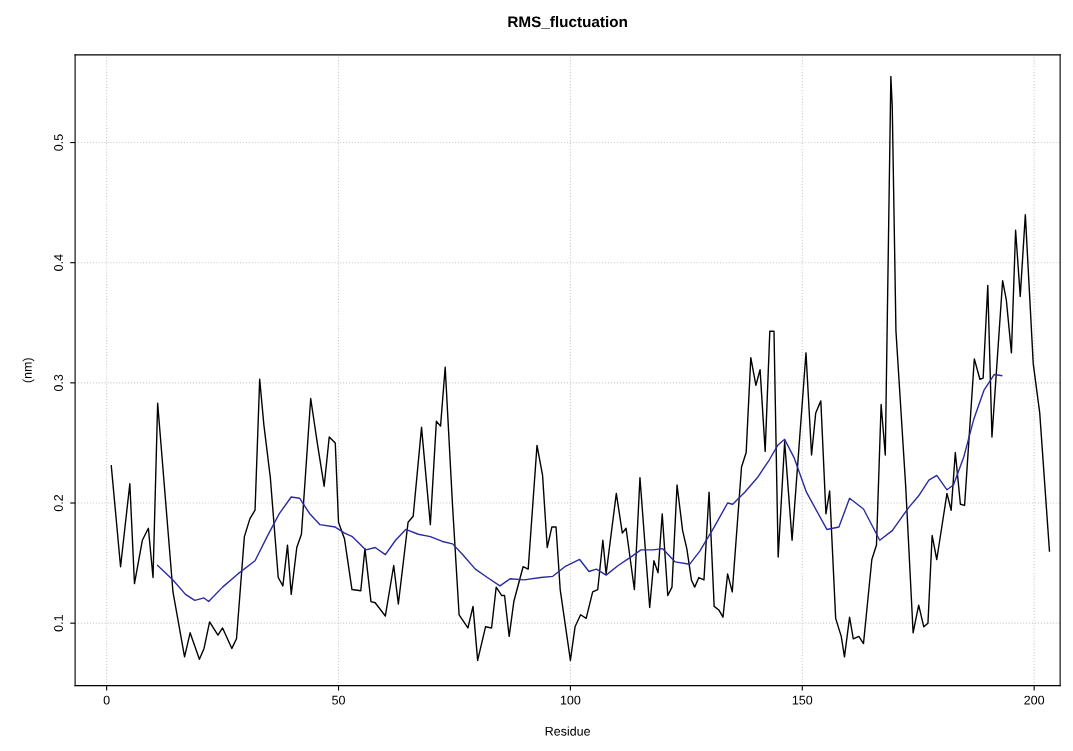  Describe the element at coordinates (58, 142) in the screenshot. I see `y-tick-label: 0.5` at that location.